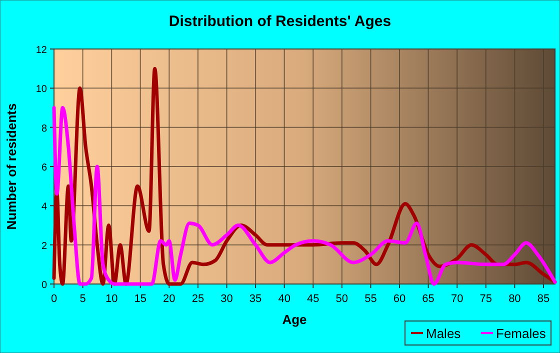  I want to click on y-axis-title: Number of residents, so click(11, 166).